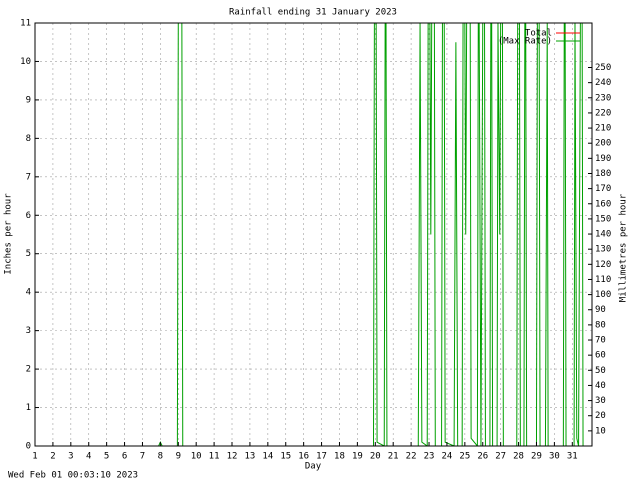  I want to click on x-tick-label: 12, so click(232, 457).